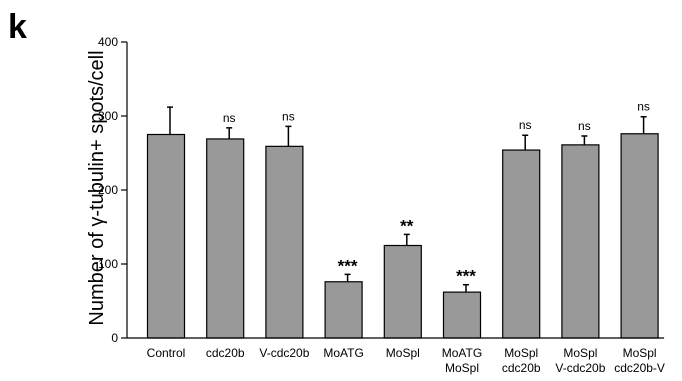 The height and width of the screenshot is (381, 682). Describe the element at coordinates (108, 116) in the screenshot. I see `y-tick-label: 300` at that location.